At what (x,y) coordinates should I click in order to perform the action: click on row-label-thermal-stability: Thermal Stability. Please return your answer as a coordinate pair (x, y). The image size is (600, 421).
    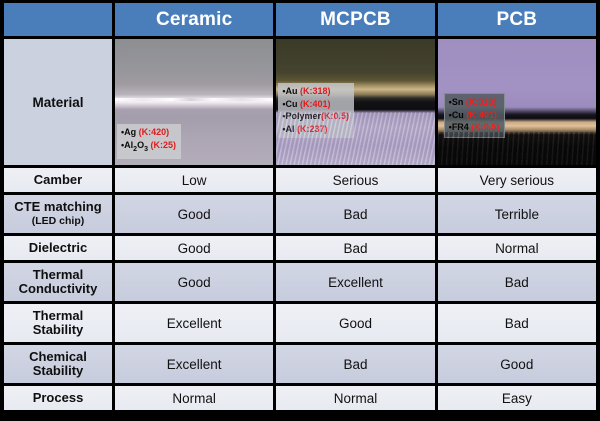
    Looking at the image, I should click on (58, 323).